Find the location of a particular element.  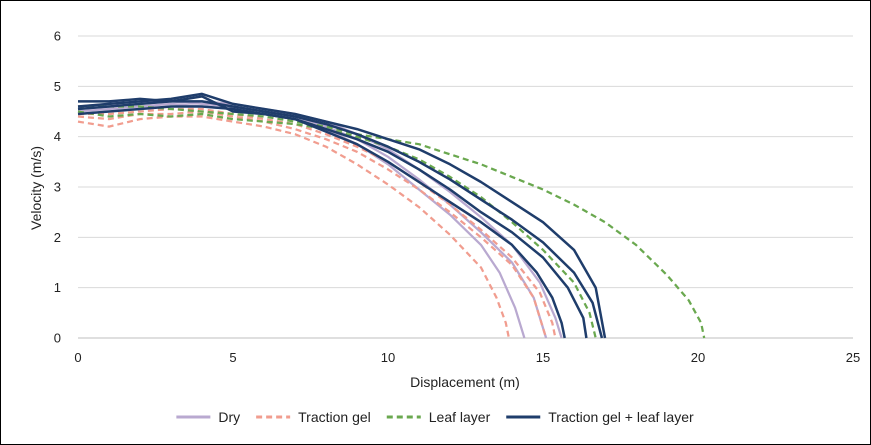

x-tick-labels: 0 5 10 15 20 25 is located at coordinates (467, 357).